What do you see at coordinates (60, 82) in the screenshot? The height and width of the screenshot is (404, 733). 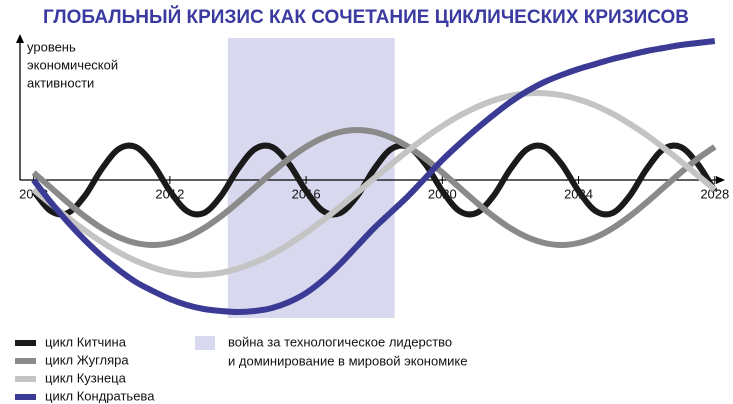 I see `y-axis-label: активности` at bounding box center [60, 82].